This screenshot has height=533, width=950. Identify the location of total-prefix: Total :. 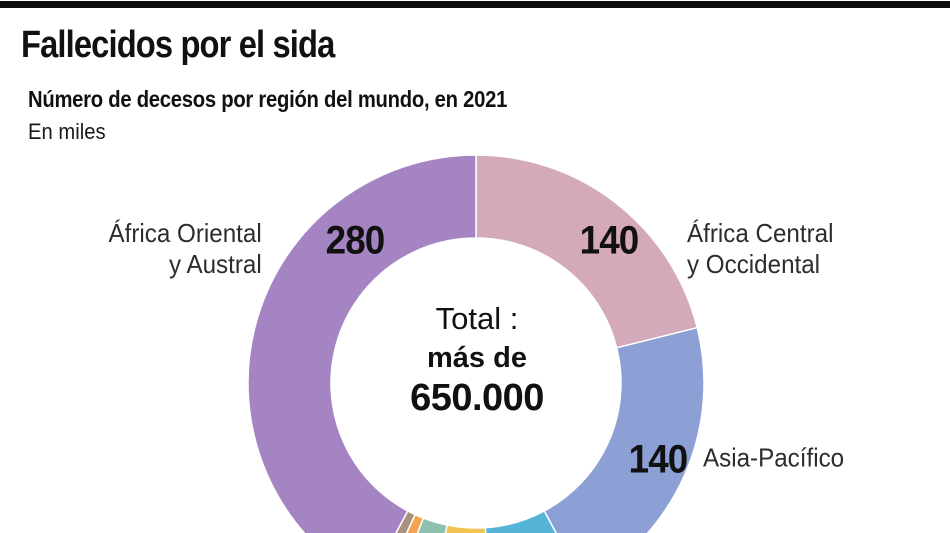
(477, 318).